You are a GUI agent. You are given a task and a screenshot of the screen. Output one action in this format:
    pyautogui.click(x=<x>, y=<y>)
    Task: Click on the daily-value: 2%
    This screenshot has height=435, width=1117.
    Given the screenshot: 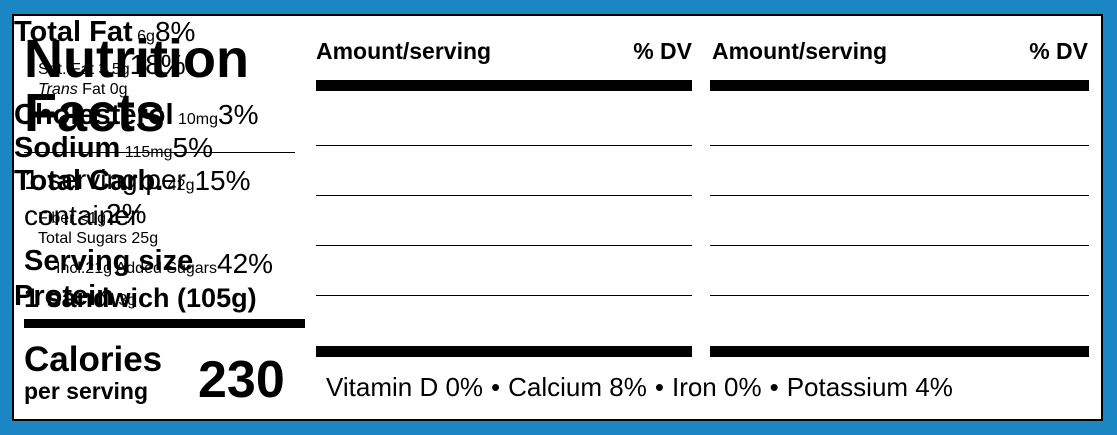 What is the action you would take?
    pyautogui.click(x=126, y=213)
    